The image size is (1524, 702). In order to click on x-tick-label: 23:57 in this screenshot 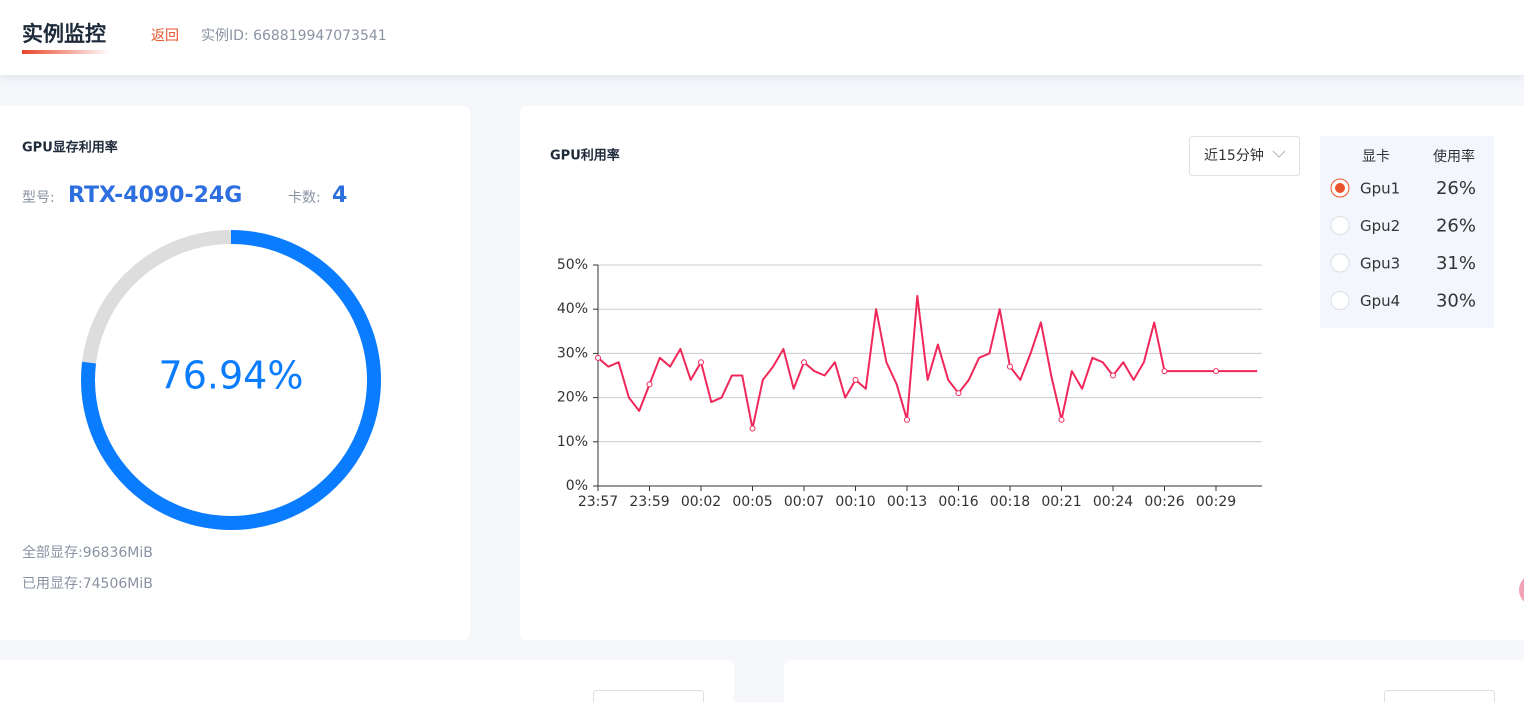, I will do `click(598, 502)`.